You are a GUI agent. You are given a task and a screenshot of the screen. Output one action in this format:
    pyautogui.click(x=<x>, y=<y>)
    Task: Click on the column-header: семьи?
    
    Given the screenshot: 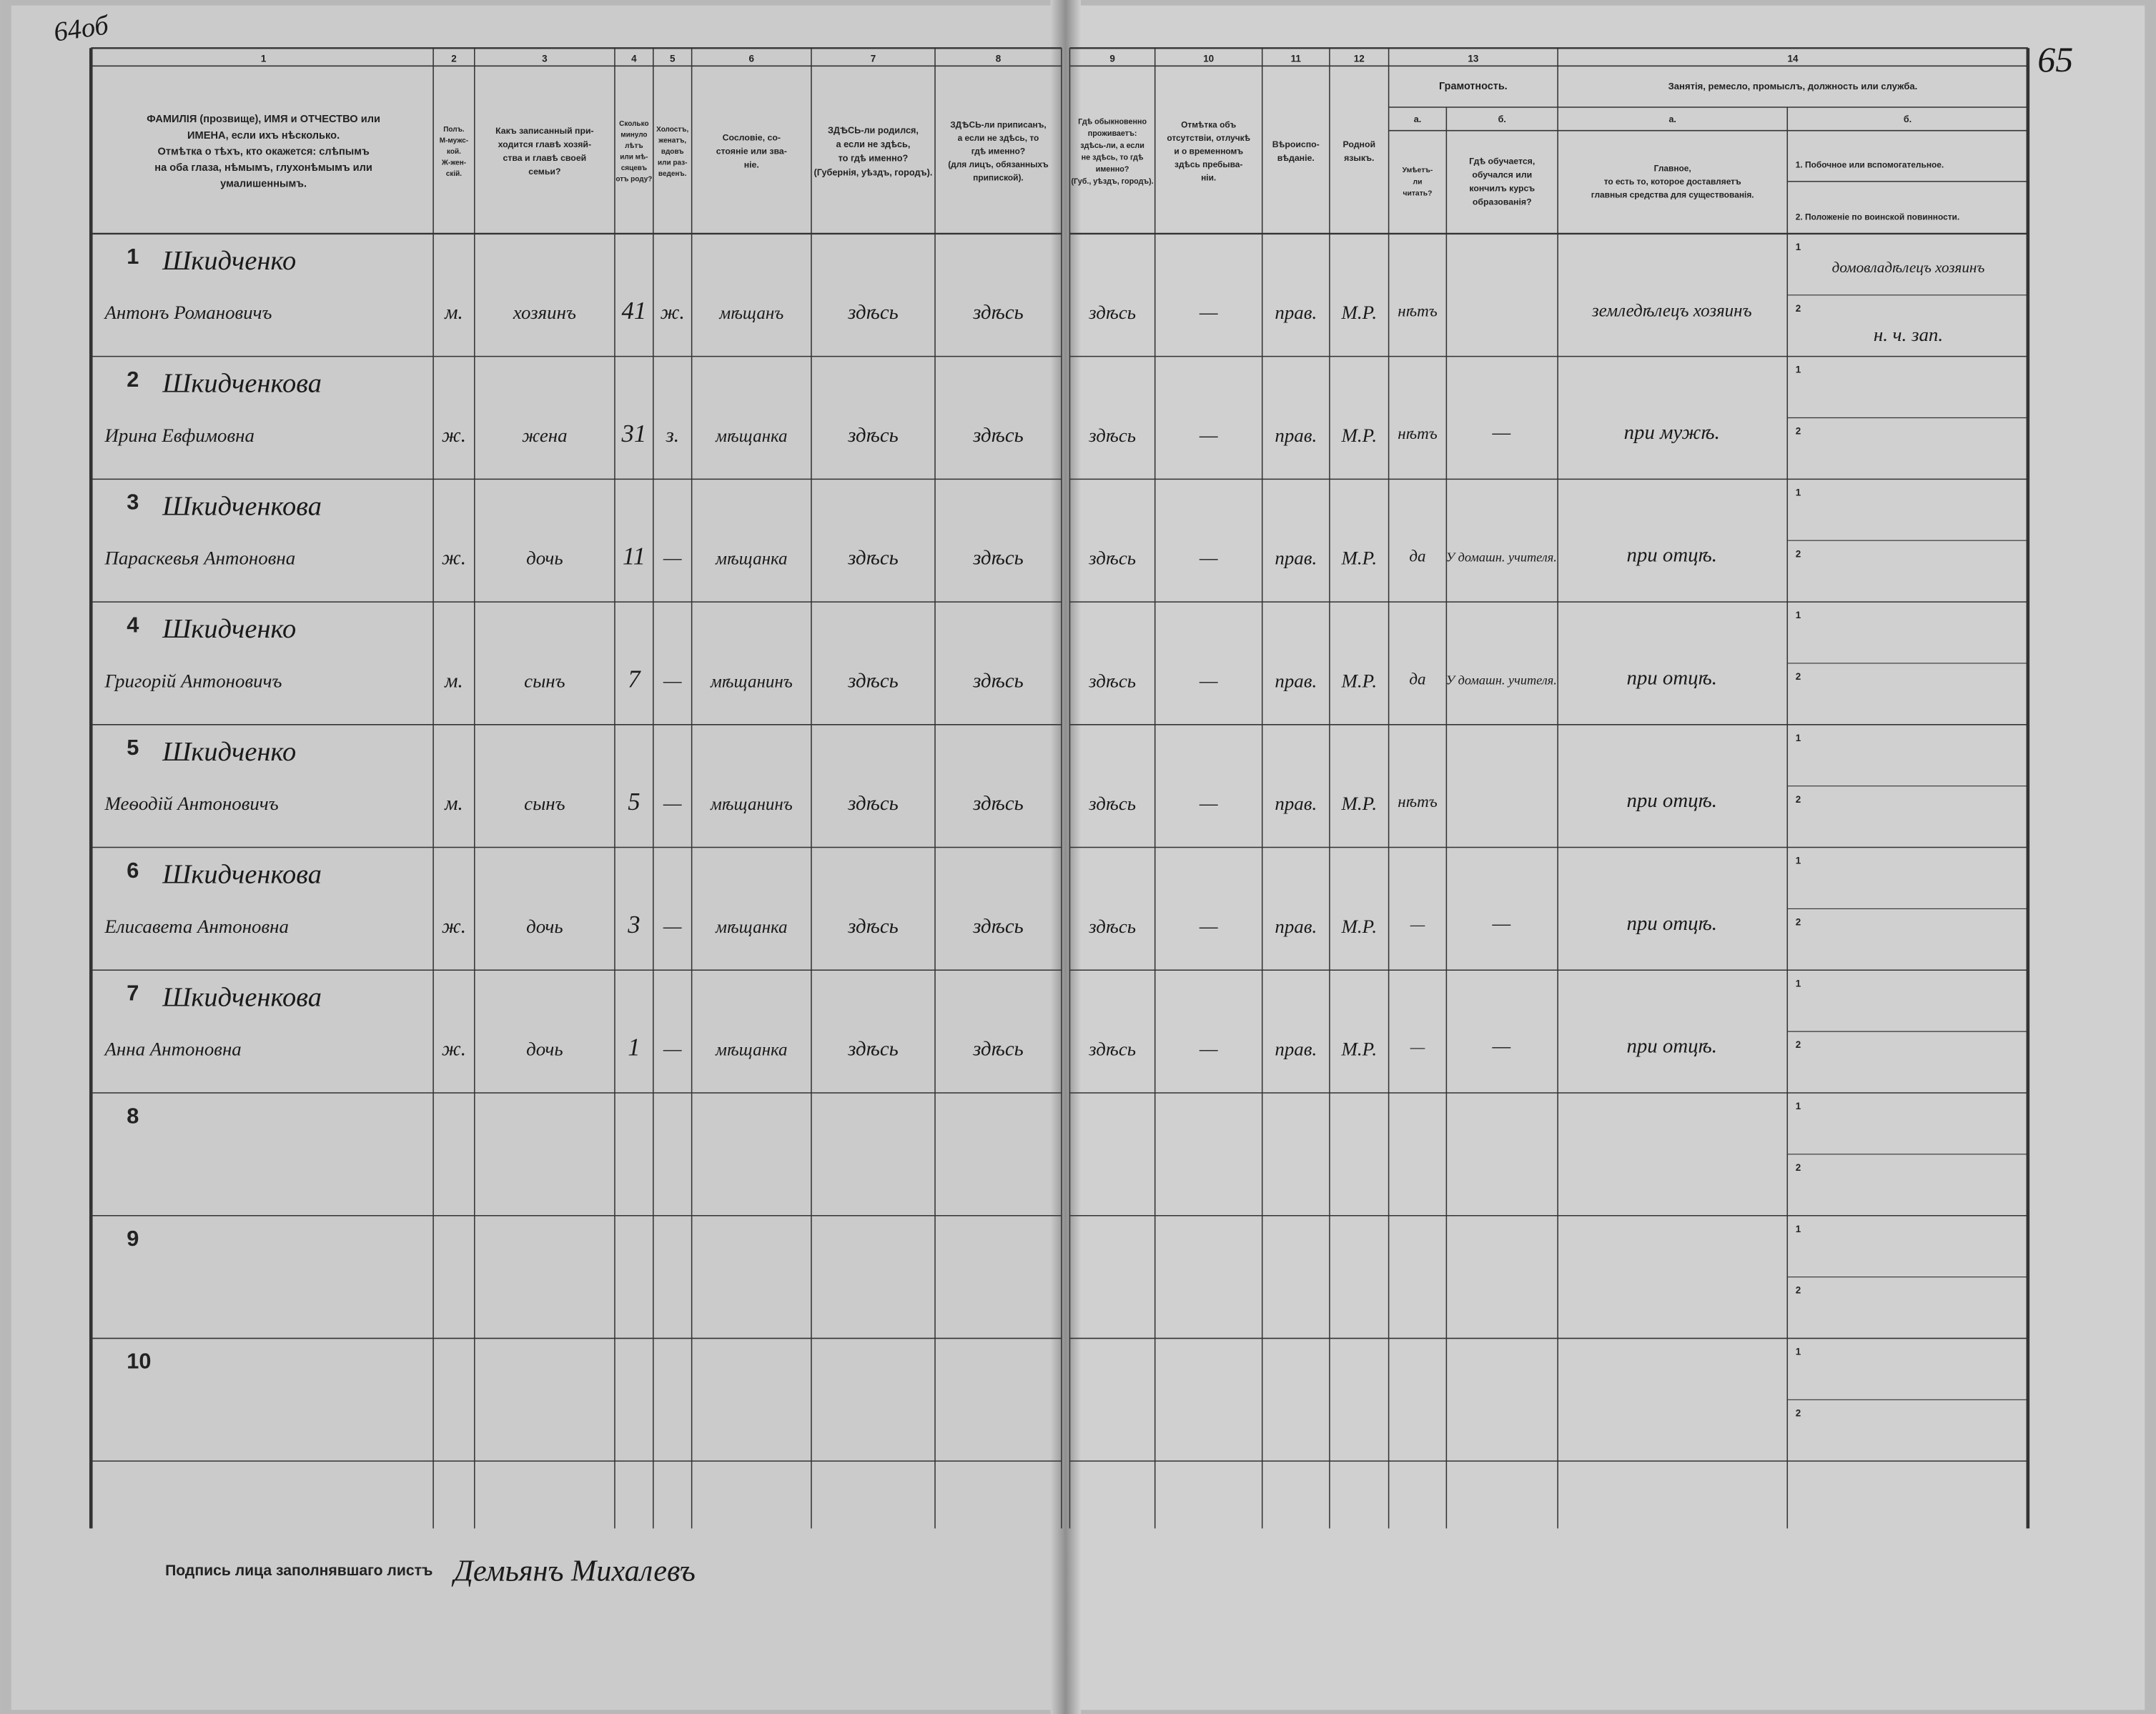 What is the action you would take?
    pyautogui.click(x=544, y=172)
    